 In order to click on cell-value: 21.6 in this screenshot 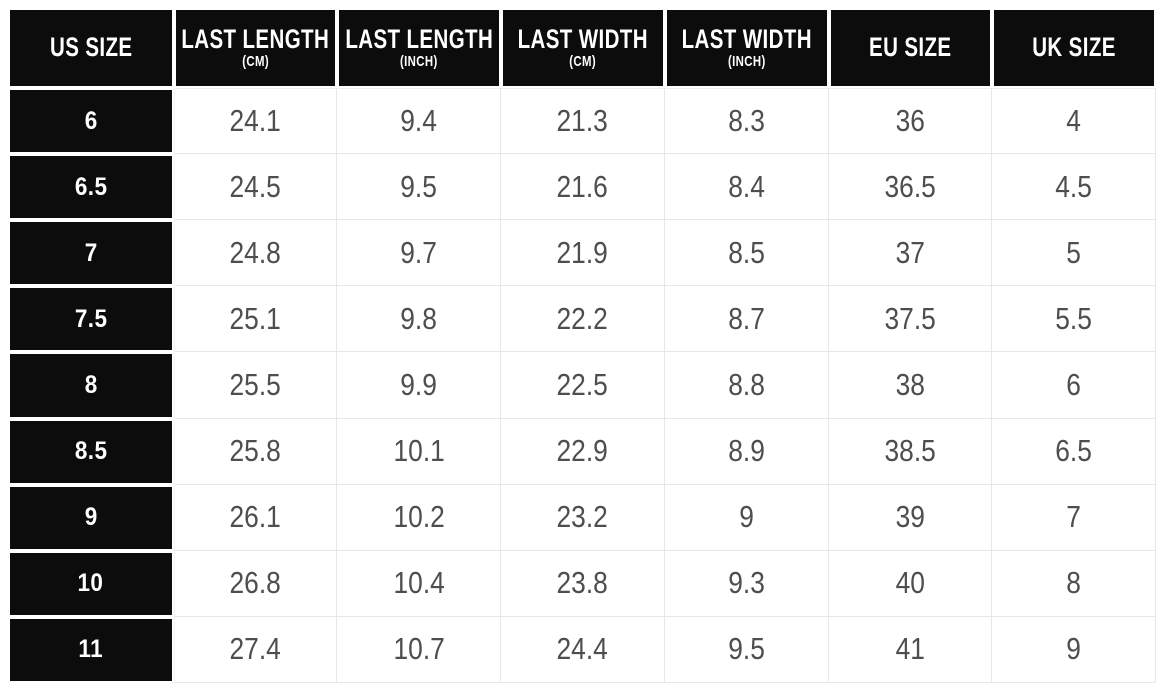, I will do `click(582, 186)`.